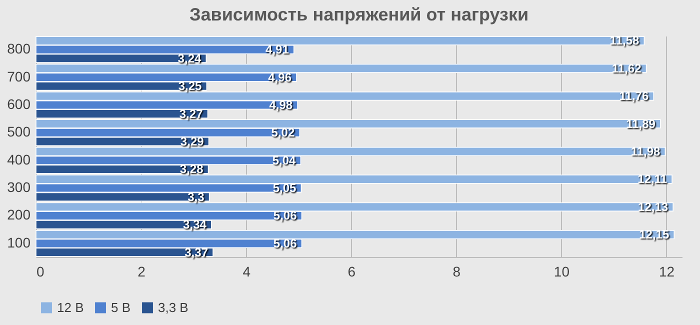 The height and width of the screenshot is (325, 700). Describe the element at coordinates (645, 151) in the screenshot. I see `data-label: 11,98` at that location.